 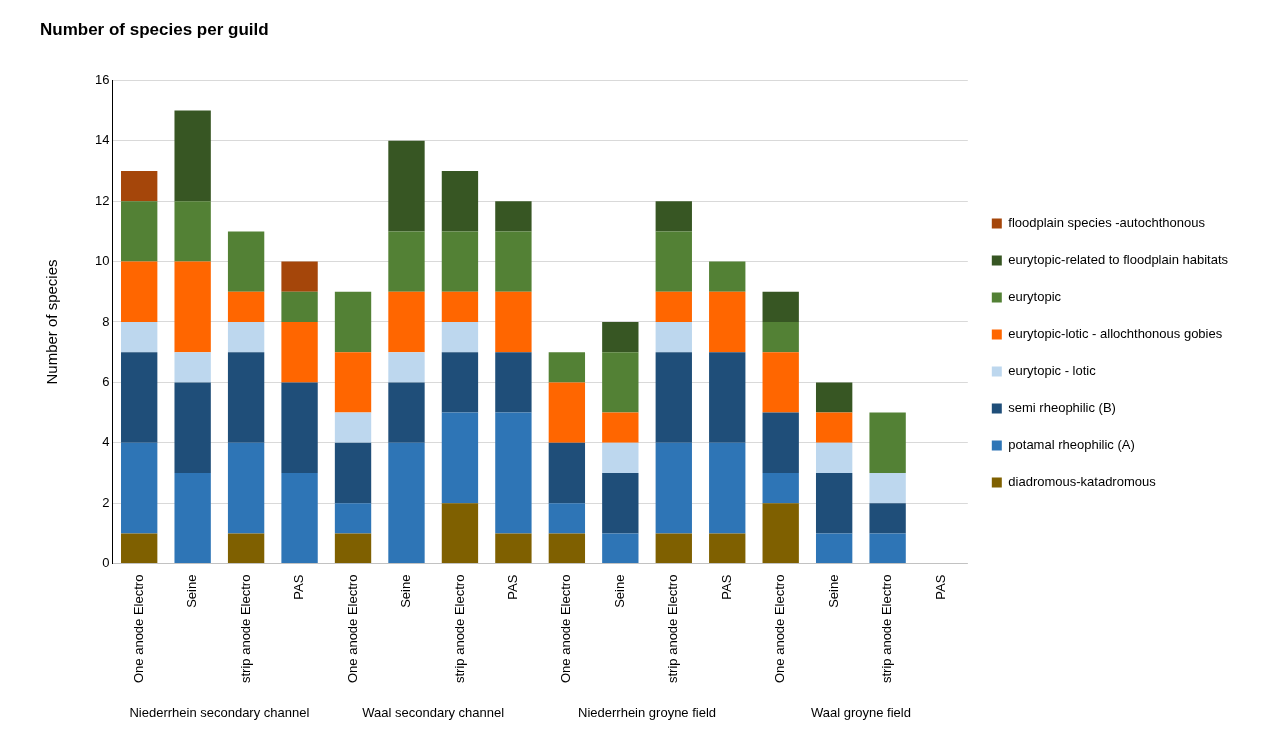 What do you see at coordinates (860, 713) in the screenshot?
I see `text: Waal groyne field` at bounding box center [860, 713].